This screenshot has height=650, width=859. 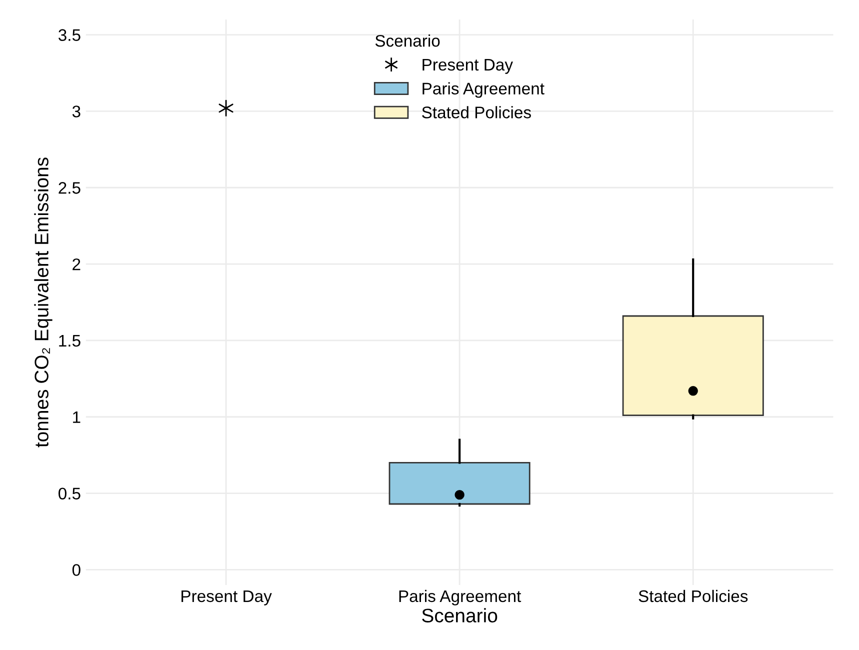 What do you see at coordinates (69, 341) in the screenshot?
I see `y-tick-label: 1.5` at bounding box center [69, 341].